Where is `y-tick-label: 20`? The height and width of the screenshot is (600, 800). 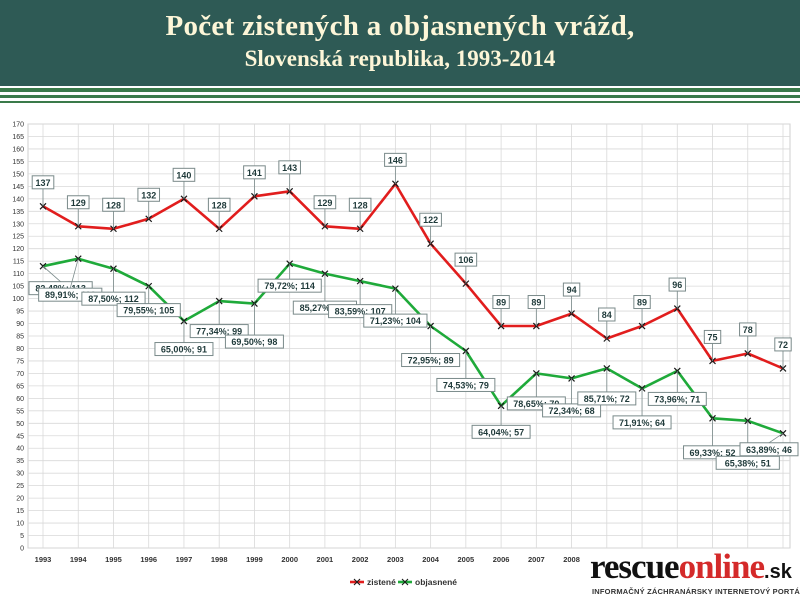
y-tick-label: 20 is located at coordinates (20, 499).